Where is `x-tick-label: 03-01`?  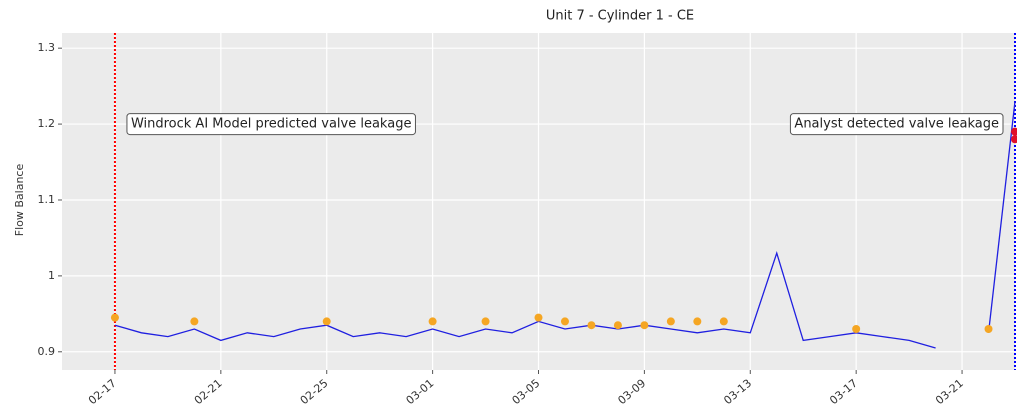
x-tick-label: 03-01 is located at coordinates (420, 392).